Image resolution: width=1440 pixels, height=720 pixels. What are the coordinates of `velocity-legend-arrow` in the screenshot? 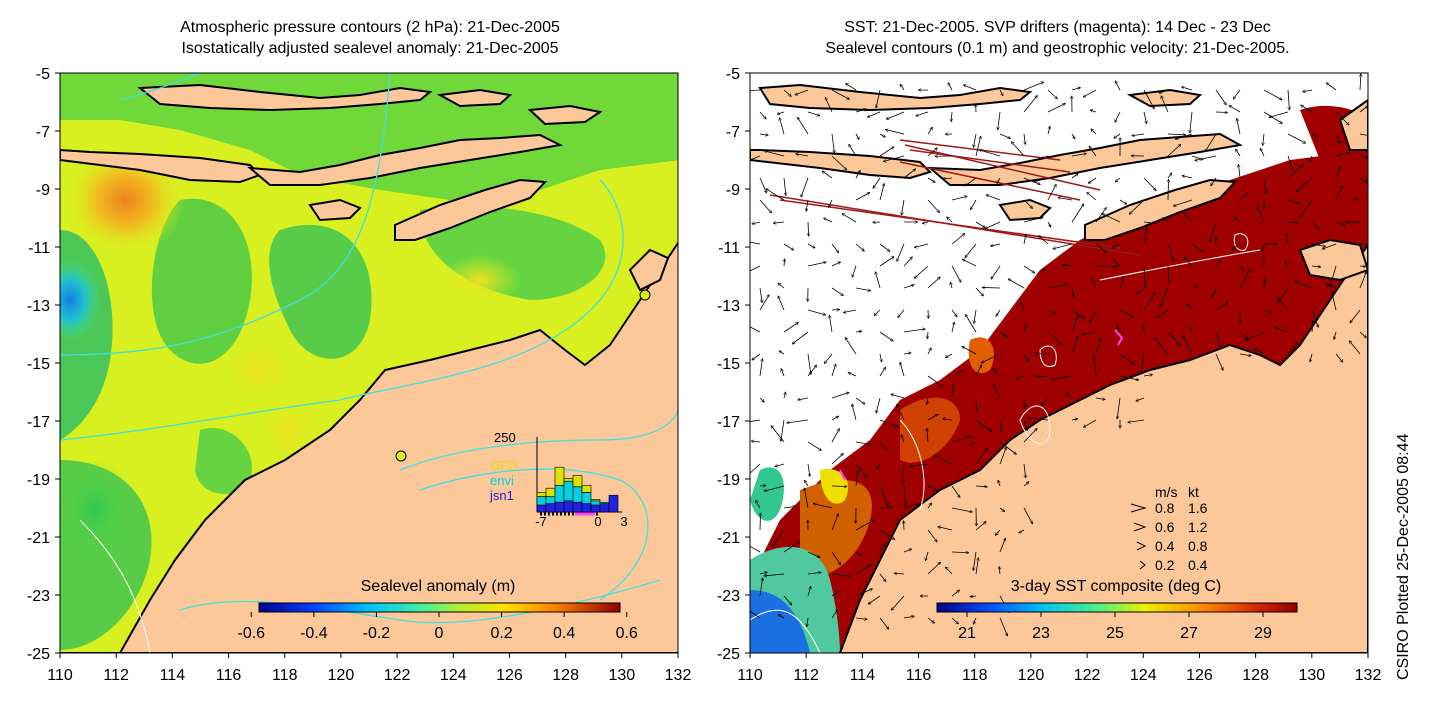 It's located at (1138, 508).